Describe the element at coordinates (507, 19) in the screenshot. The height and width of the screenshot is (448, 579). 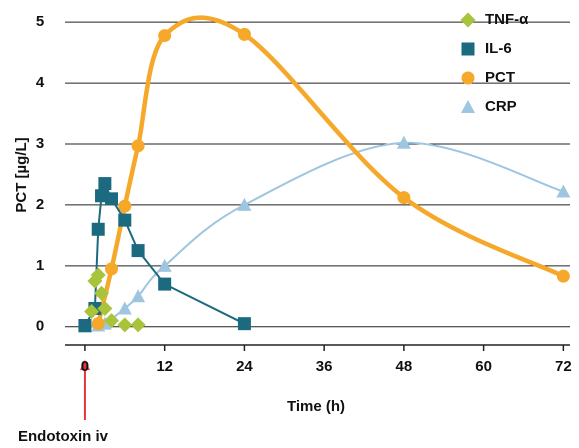
I see `legend-label: TNF-α` at that location.